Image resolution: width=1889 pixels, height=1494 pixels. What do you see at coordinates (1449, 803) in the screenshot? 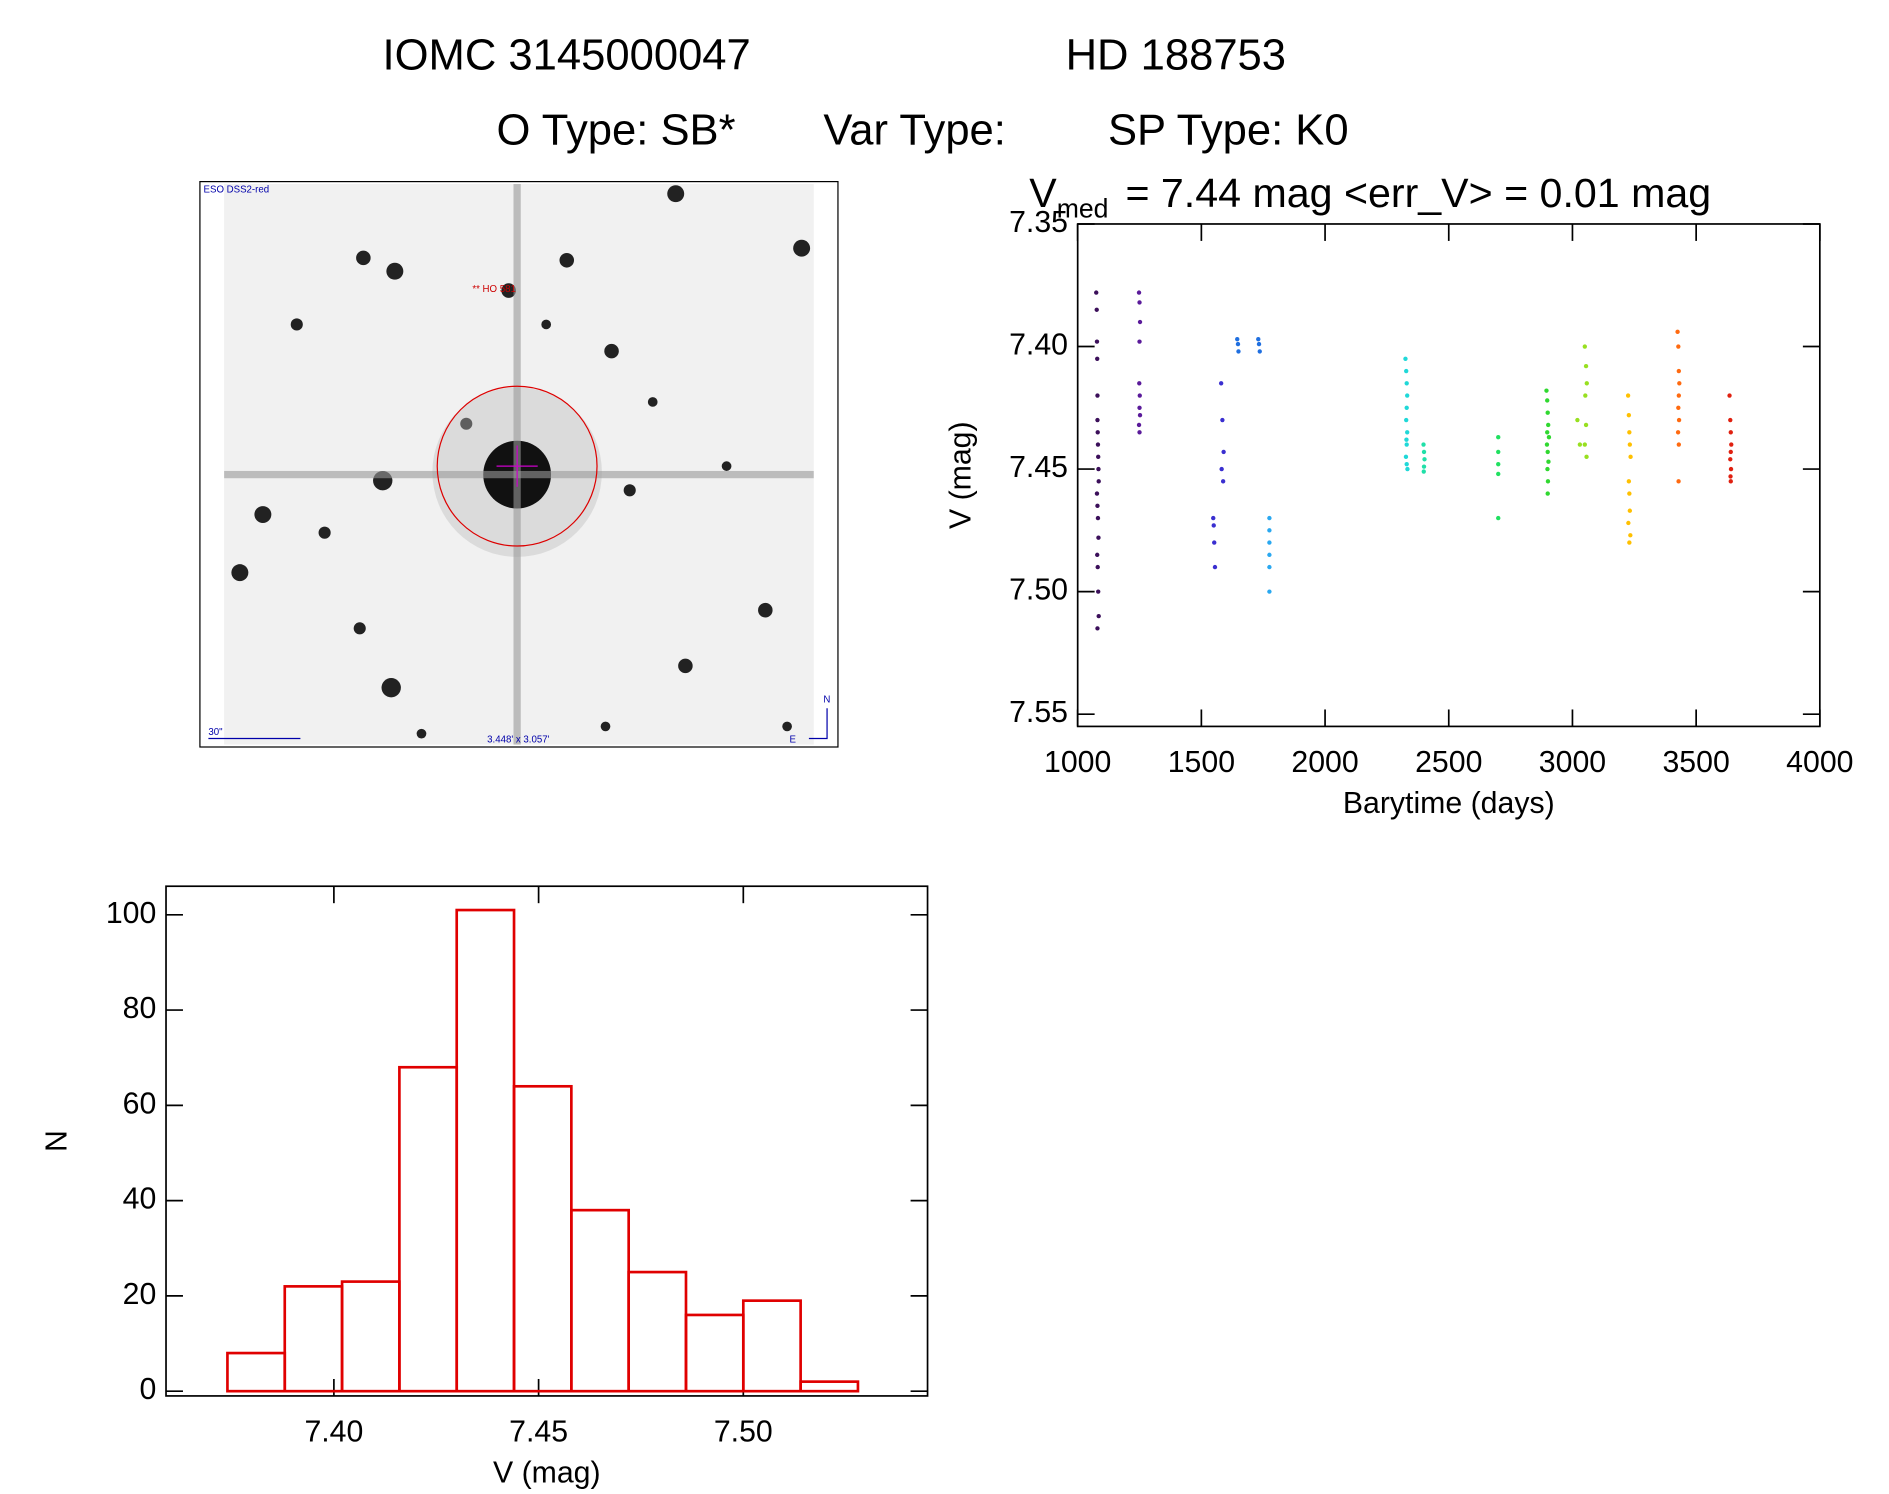
I see `x-axis-label: Barytime (days)` at bounding box center [1449, 803].